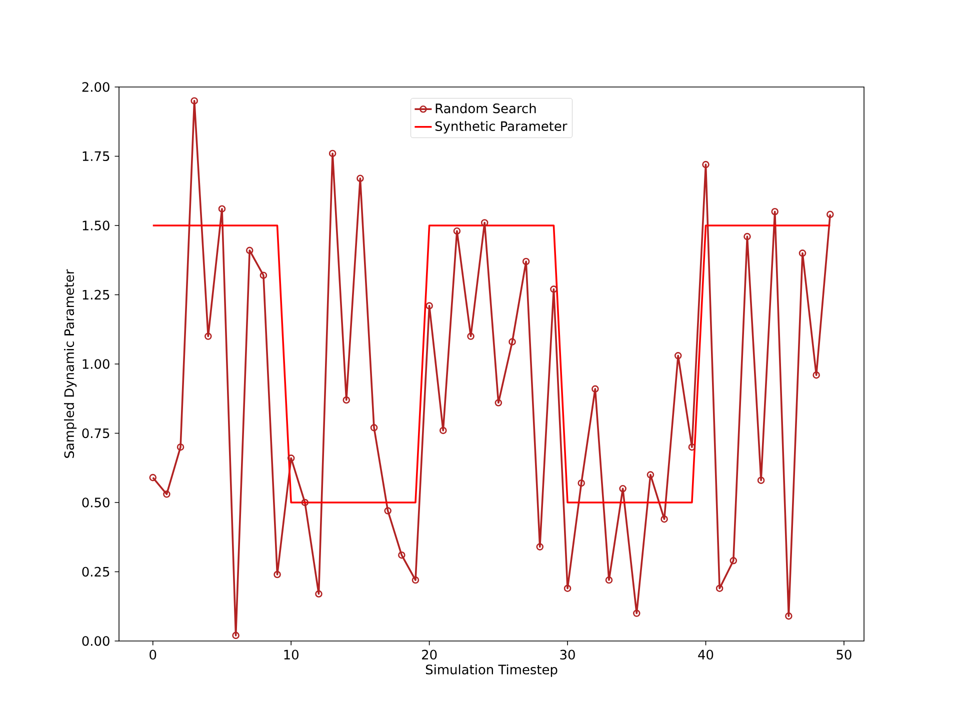  Describe the element at coordinates (429, 655) in the screenshot. I see `x-tick-label: 20` at that location.